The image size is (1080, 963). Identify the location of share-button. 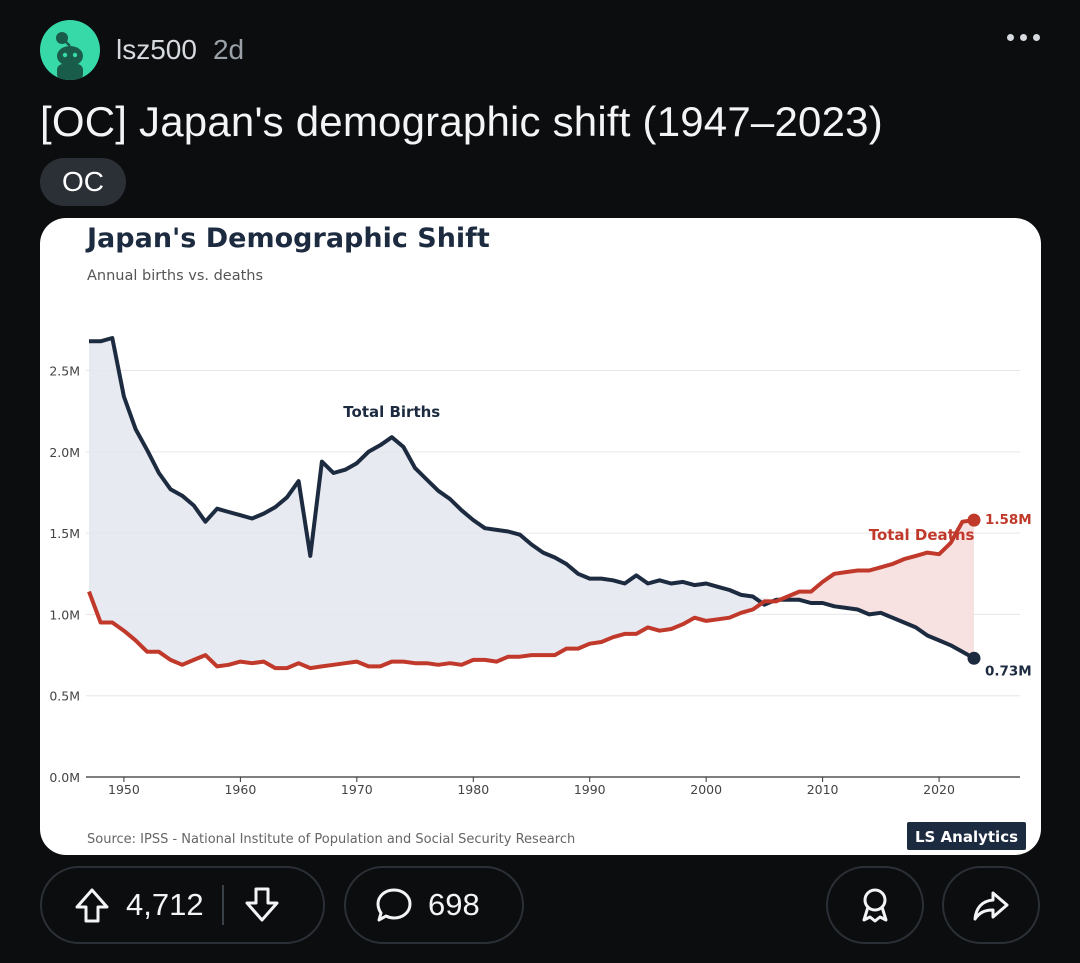
(991, 905).